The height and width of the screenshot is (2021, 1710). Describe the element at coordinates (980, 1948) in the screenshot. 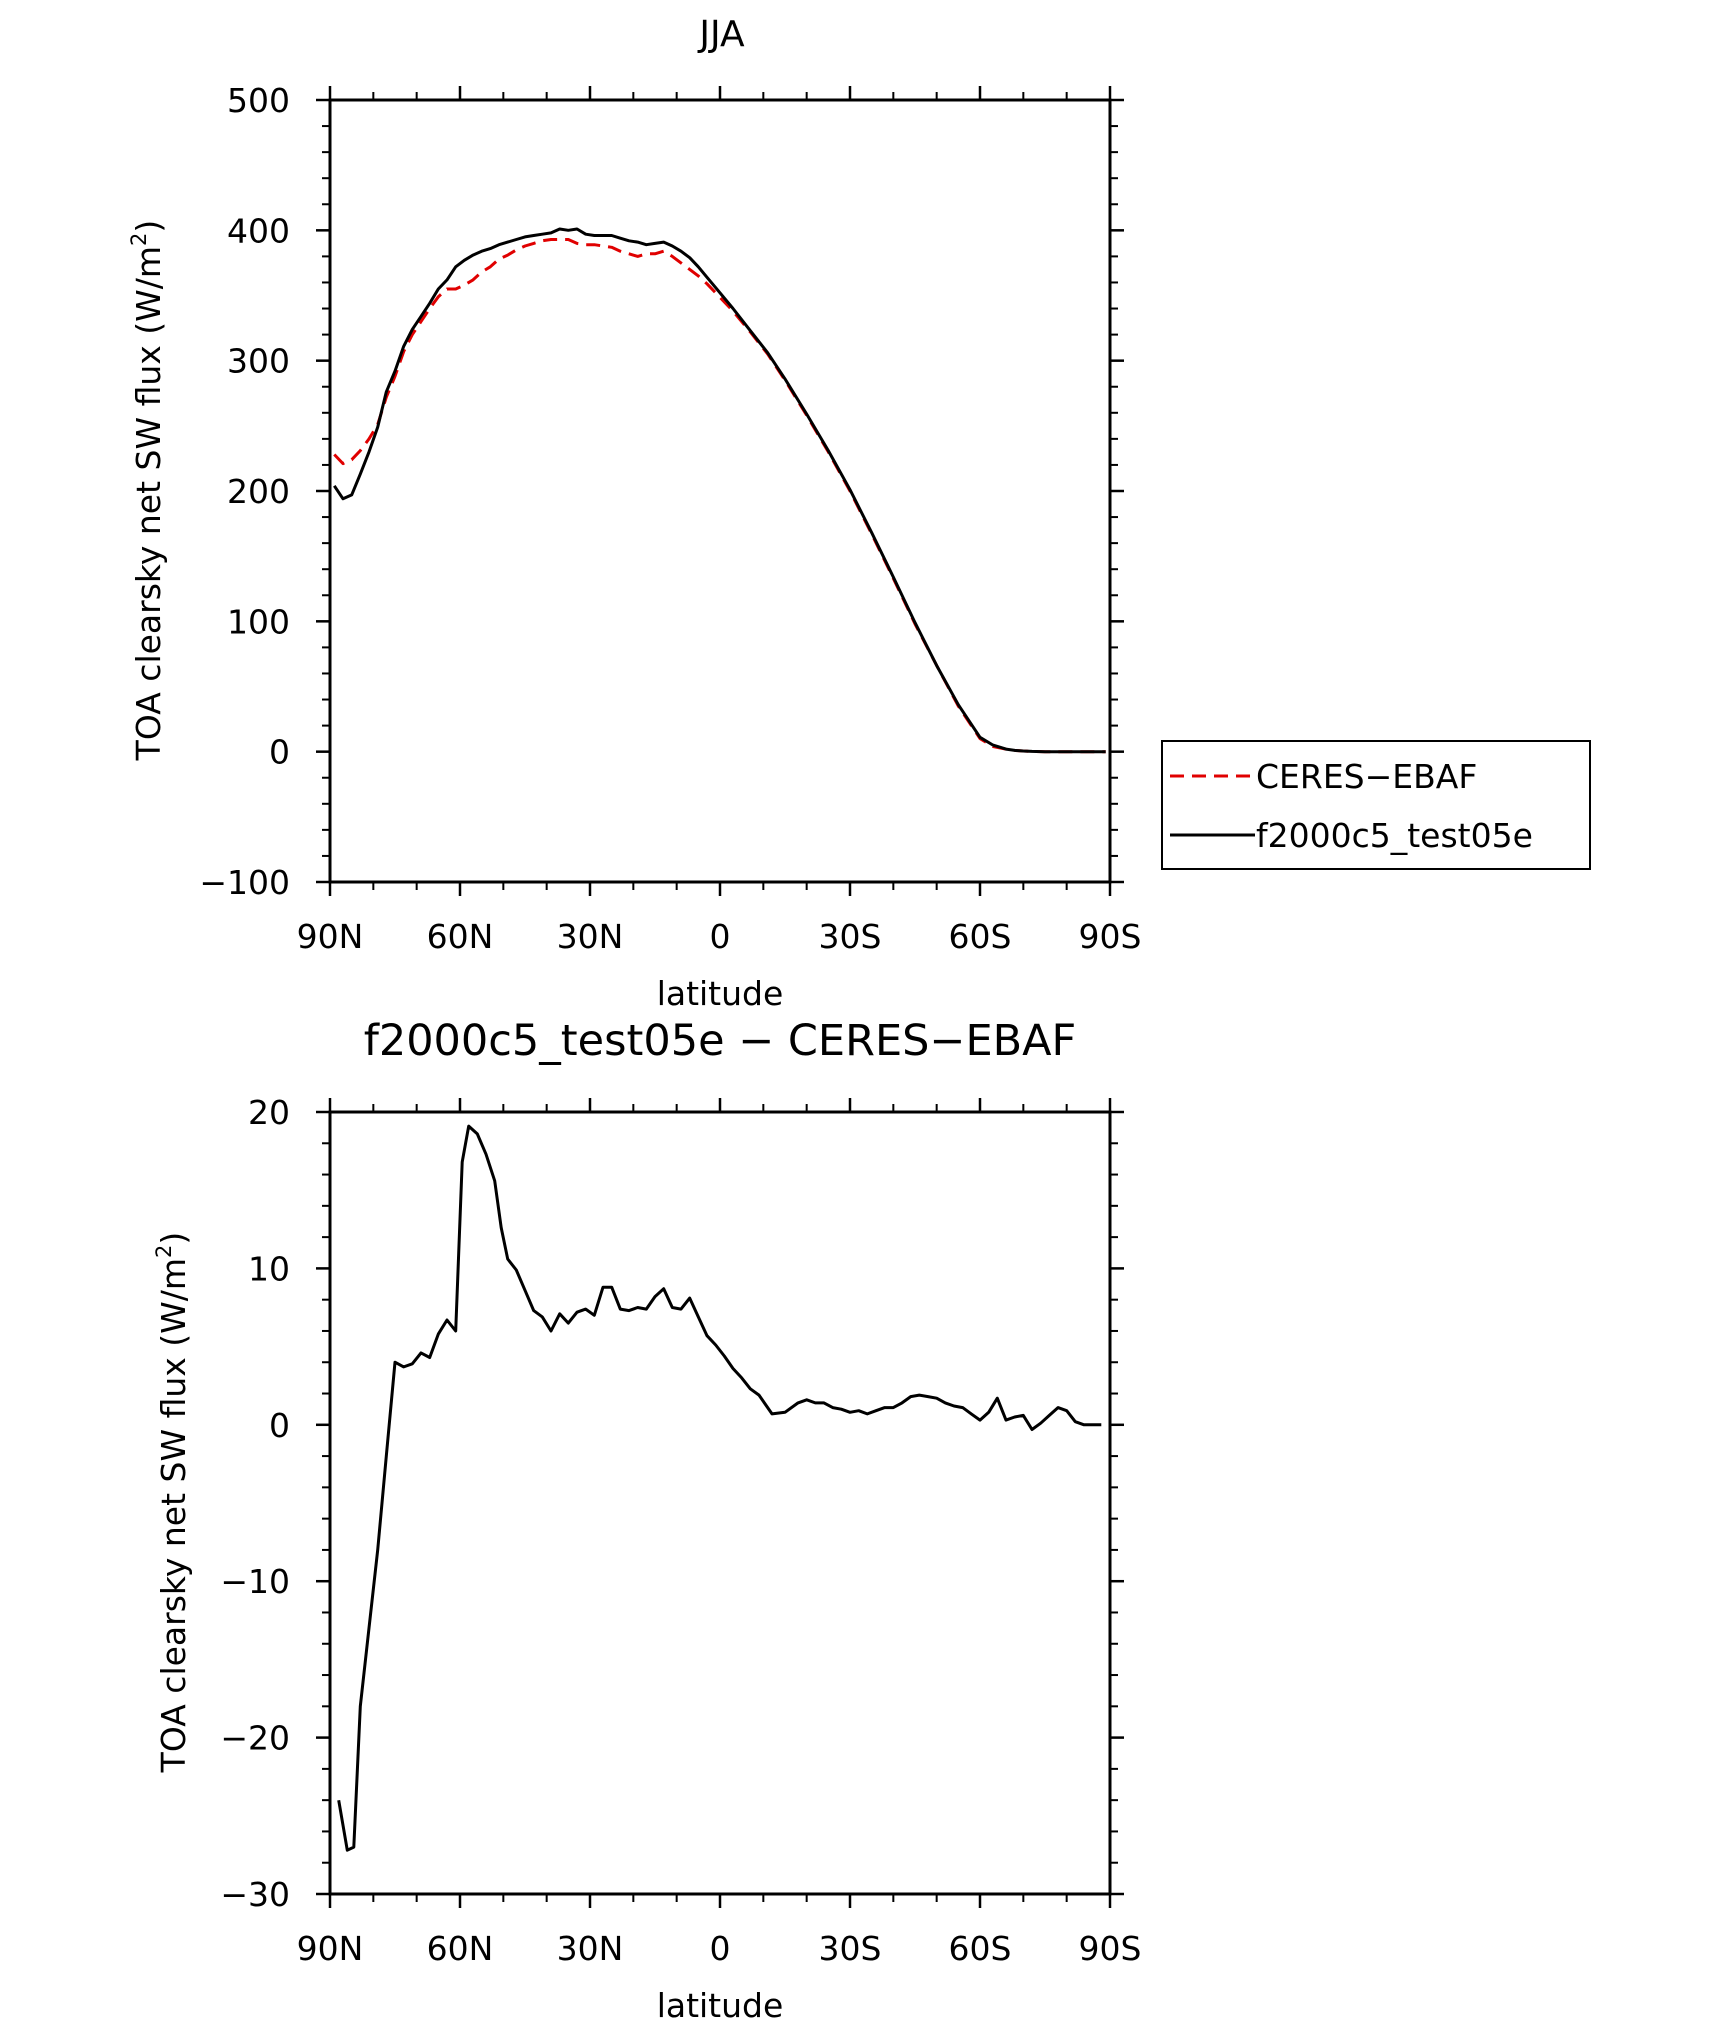

I see `bottom-xtick-label: 60S` at that location.